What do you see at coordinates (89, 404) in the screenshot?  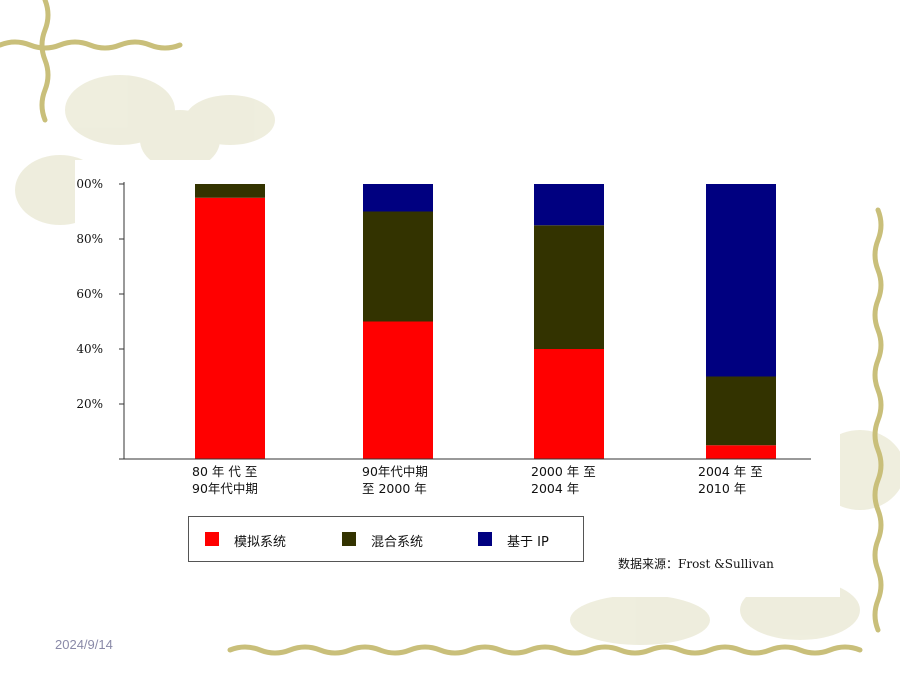 I see `y-tick-label: 20%` at bounding box center [89, 404].